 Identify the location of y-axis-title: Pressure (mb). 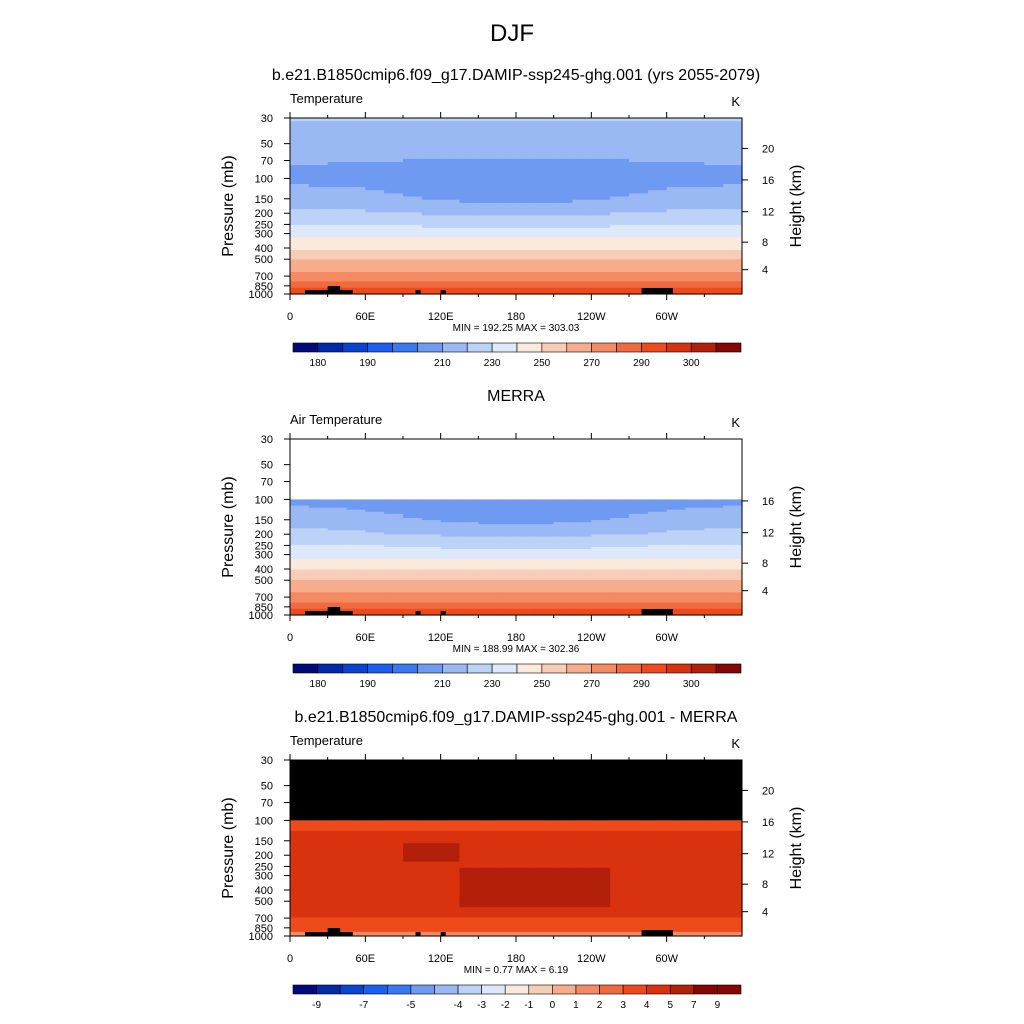
(228, 526).